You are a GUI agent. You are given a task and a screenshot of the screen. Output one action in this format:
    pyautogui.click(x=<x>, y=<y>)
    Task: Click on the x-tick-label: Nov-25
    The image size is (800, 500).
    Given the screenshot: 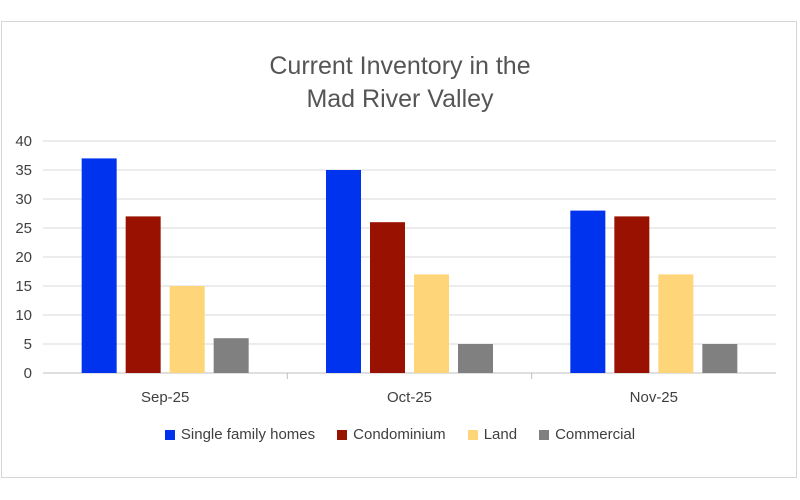 What is the action you would take?
    pyautogui.click(x=654, y=397)
    